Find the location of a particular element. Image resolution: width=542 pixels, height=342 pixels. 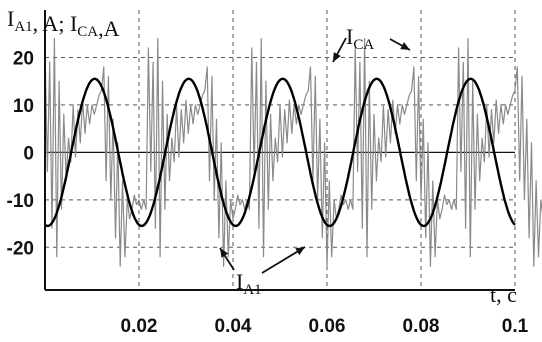

y-axis-label: IA1, A; ICA,A is located at coordinates (63, 23).